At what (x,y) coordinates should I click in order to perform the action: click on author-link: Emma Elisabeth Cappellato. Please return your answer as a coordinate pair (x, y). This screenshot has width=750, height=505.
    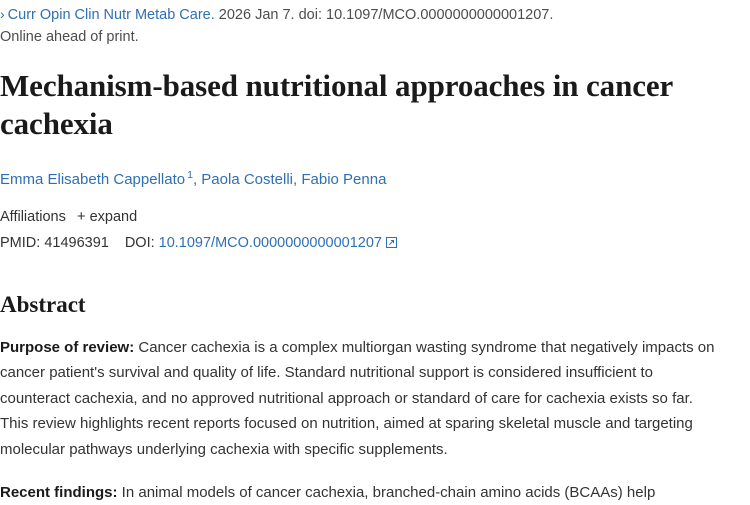
    Looking at the image, I should click on (93, 179).